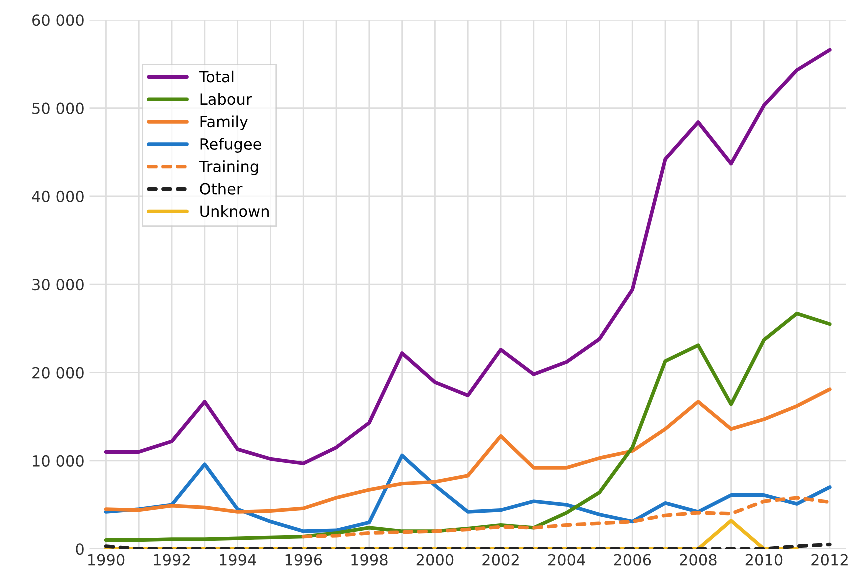 This screenshot has width=855, height=575. I want to click on legend-label: Training, so click(228, 168).